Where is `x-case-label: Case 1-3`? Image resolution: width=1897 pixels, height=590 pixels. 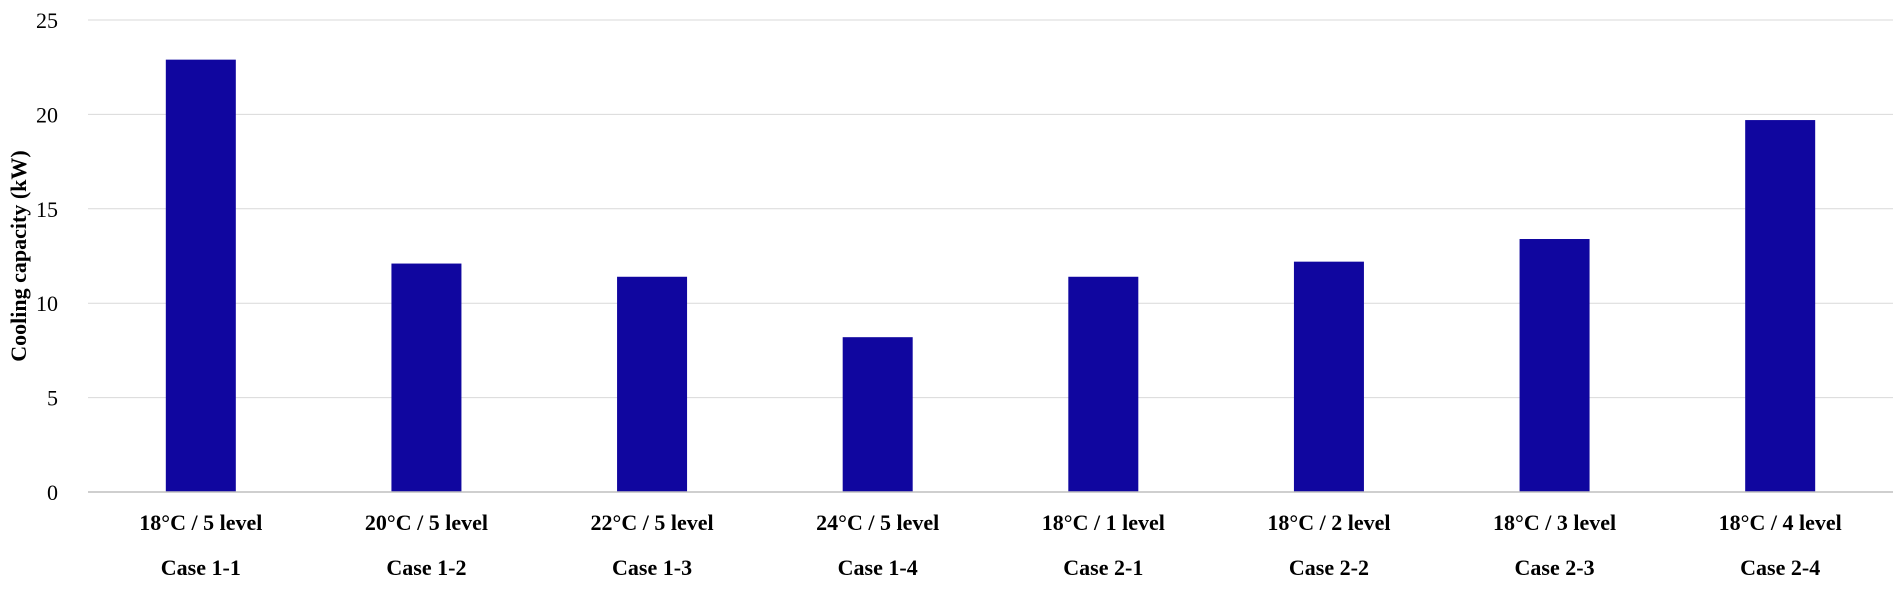
x-case-label: Case 1-3 is located at coordinates (652, 567).